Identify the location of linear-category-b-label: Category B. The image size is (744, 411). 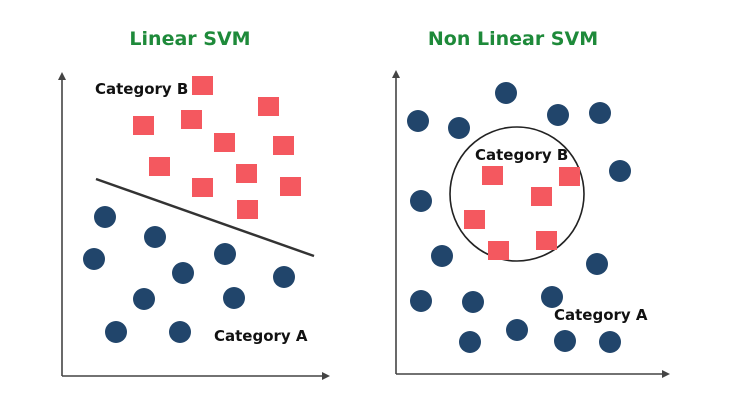
(141, 89).